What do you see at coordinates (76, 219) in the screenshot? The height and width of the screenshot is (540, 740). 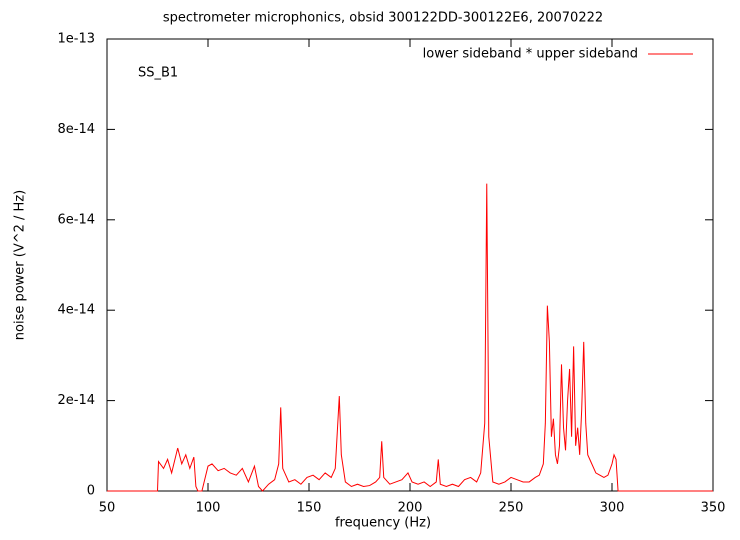 I see `y-tick-label: 6e-14` at bounding box center [76, 219].